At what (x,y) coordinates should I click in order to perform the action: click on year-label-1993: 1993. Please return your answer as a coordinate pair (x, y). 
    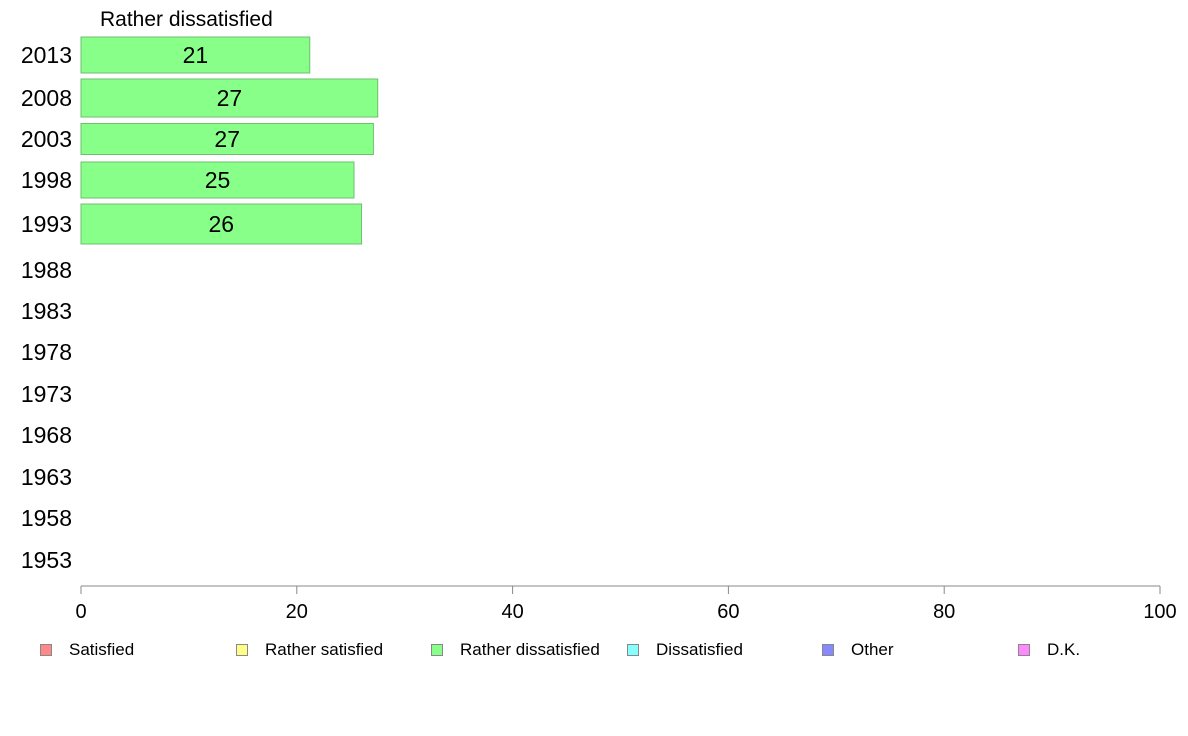
    Looking at the image, I should click on (46, 224).